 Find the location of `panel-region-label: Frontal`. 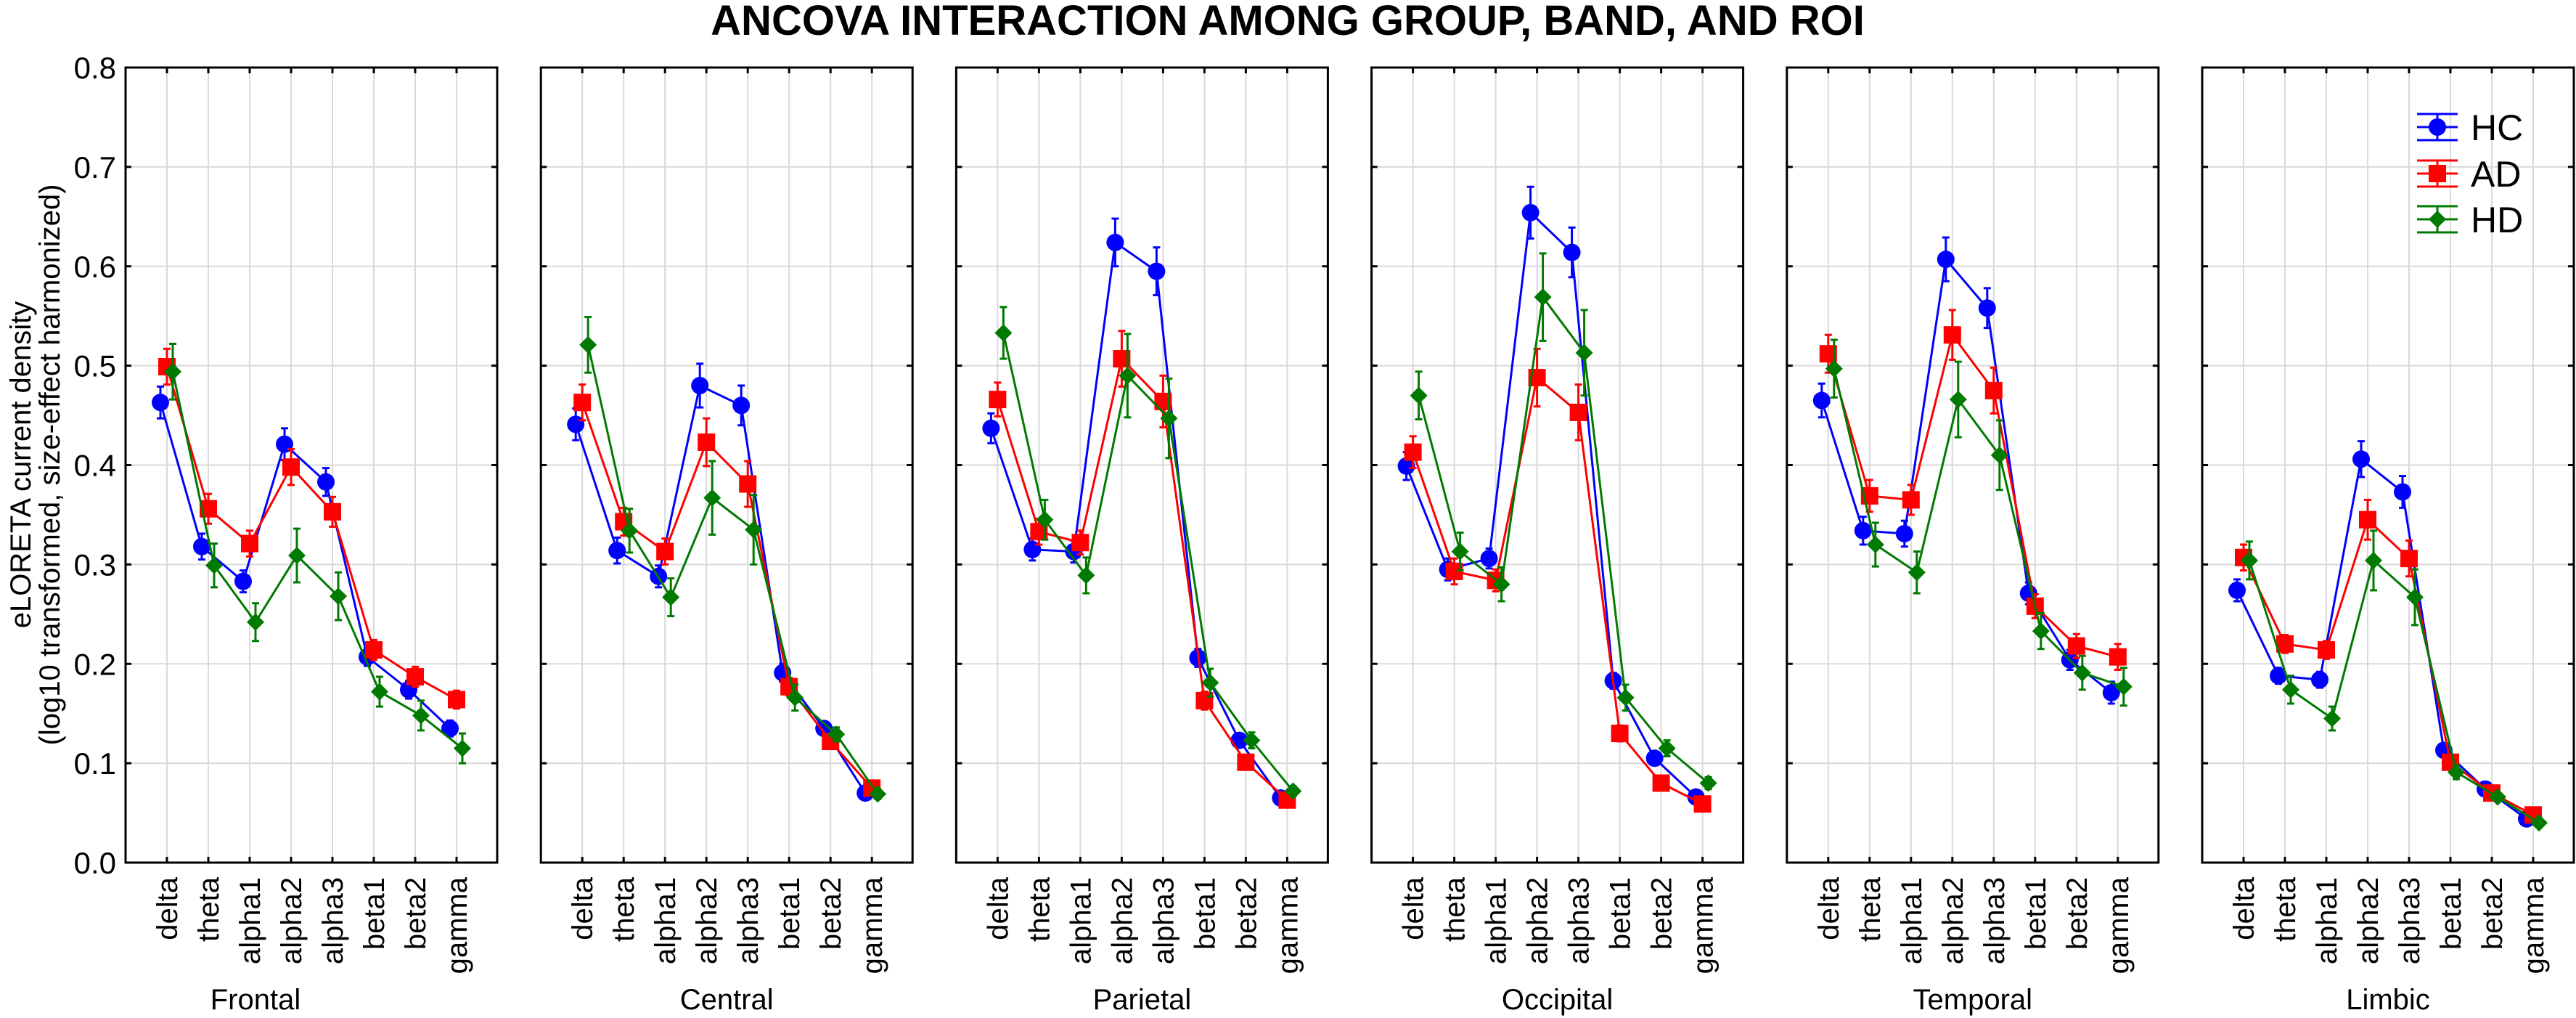

panel-region-label: Frontal is located at coordinates (256, 1000).